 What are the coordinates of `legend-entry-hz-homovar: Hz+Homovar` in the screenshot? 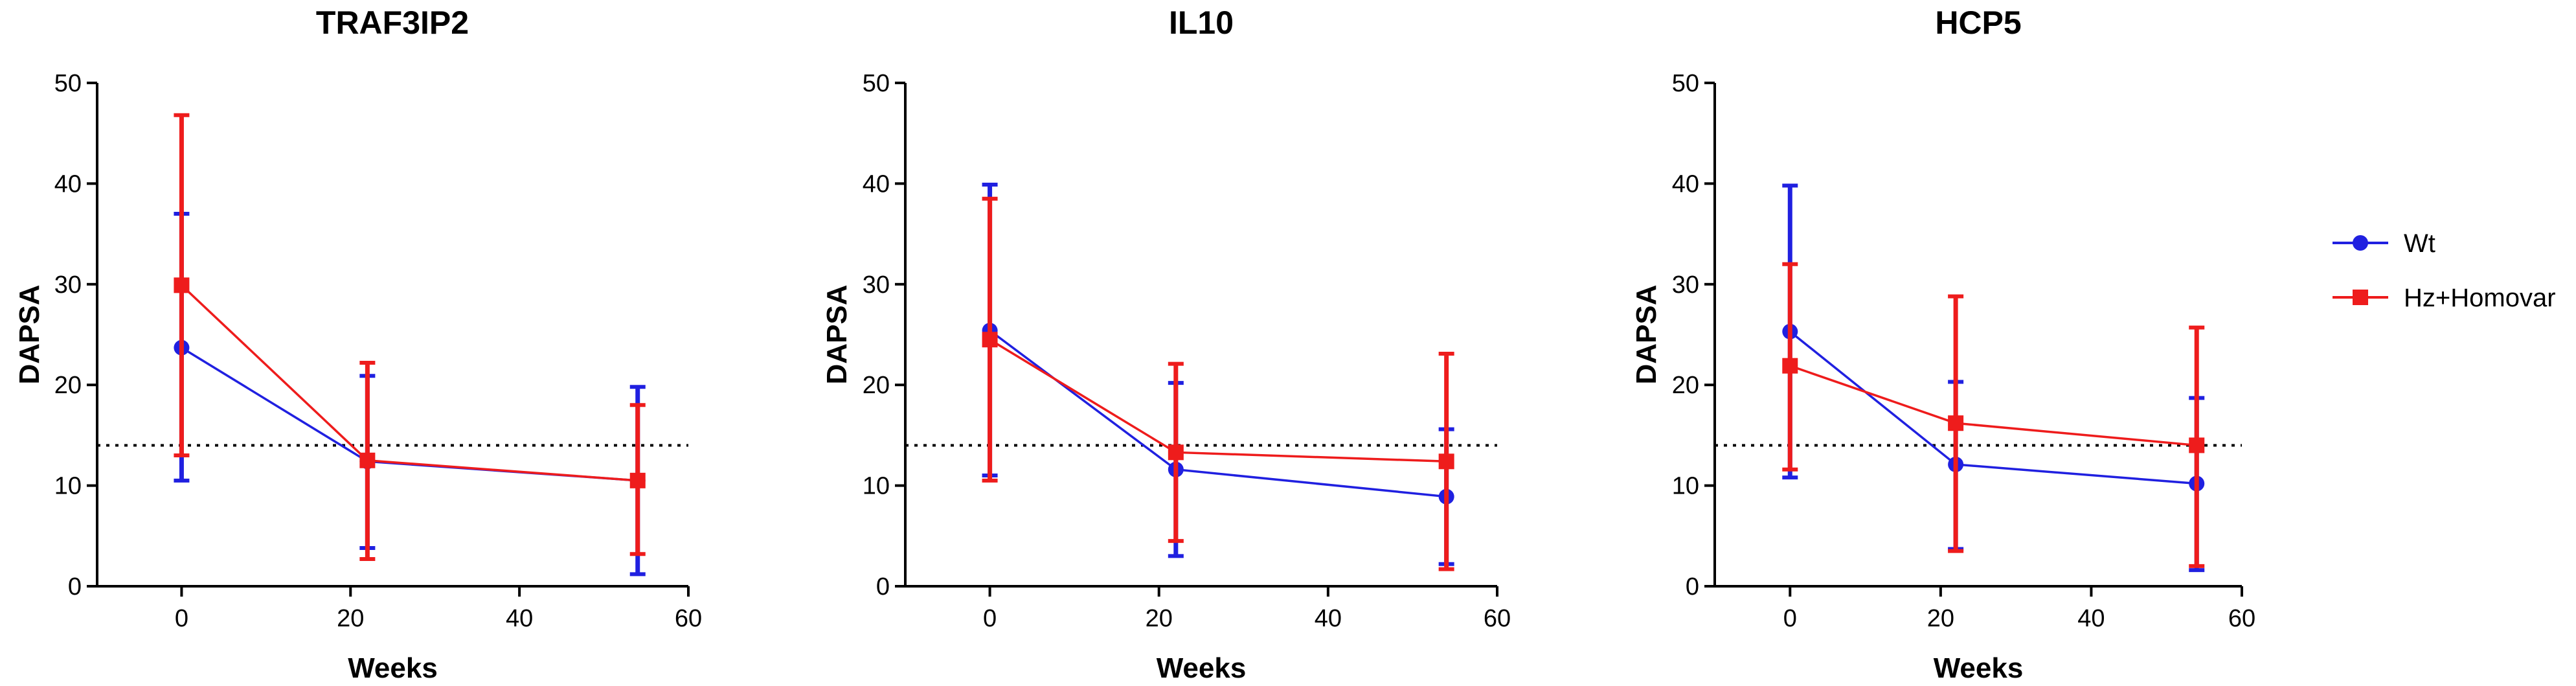 It's located at (2444, 298).